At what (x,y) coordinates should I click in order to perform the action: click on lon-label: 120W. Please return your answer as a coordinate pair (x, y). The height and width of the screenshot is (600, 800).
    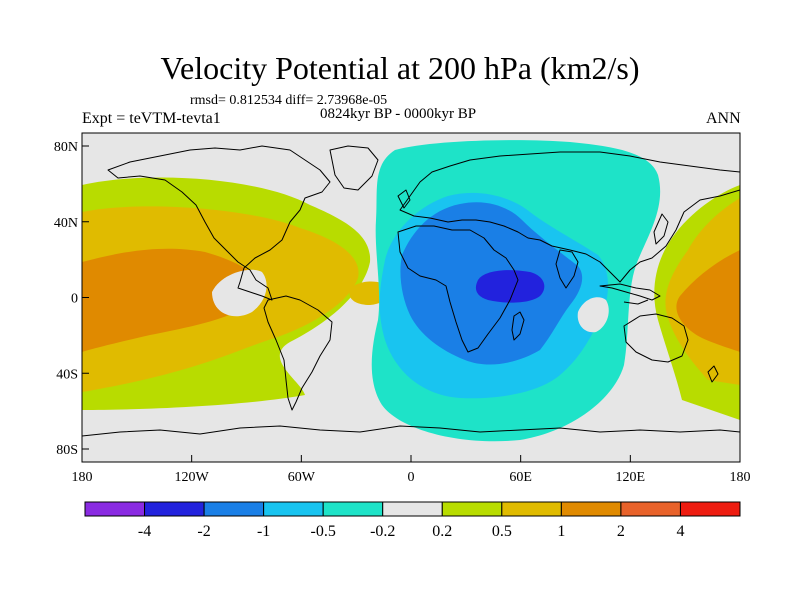
    Looking at the image, I should click on (192, 477).